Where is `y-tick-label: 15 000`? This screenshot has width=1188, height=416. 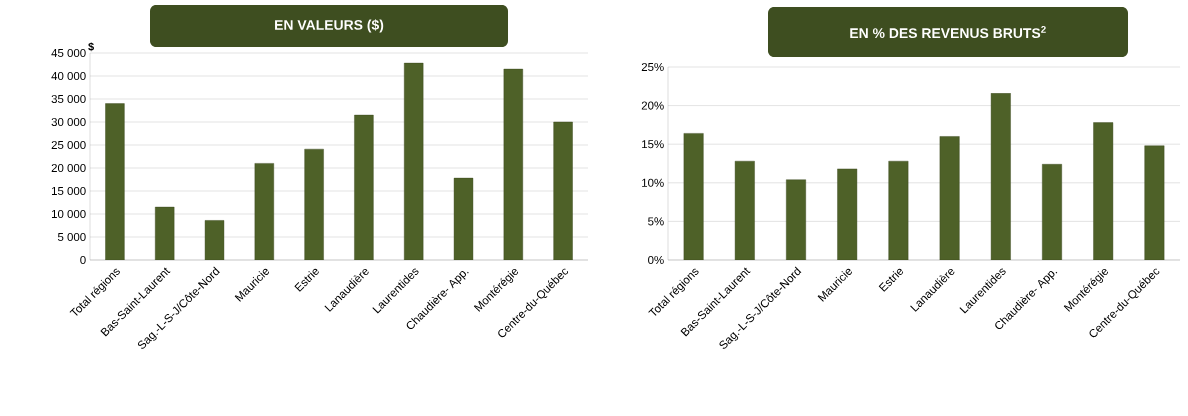 y-tick-label: 15 000 is located at coordinates (68, 191).